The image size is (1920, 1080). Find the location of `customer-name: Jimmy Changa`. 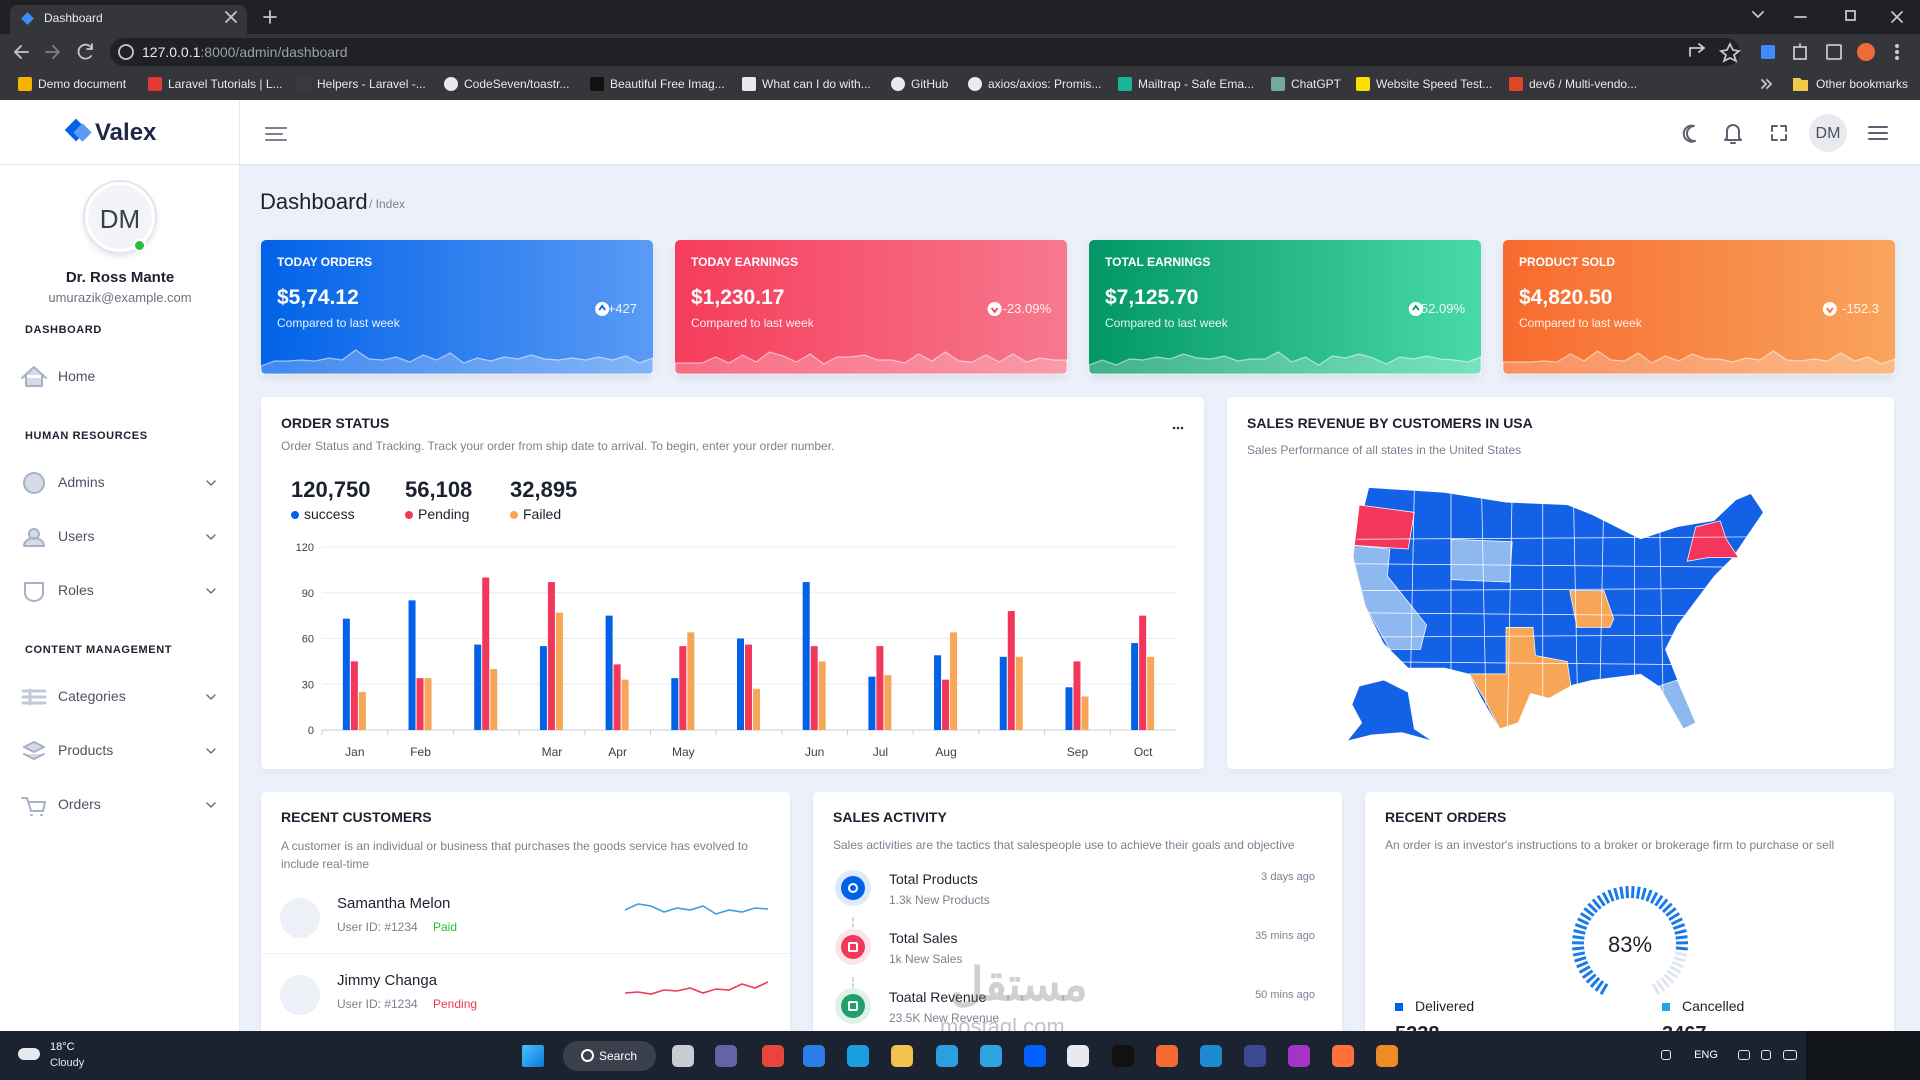

customer-name: Jimmy Changa is located at coordinates (387, 980).